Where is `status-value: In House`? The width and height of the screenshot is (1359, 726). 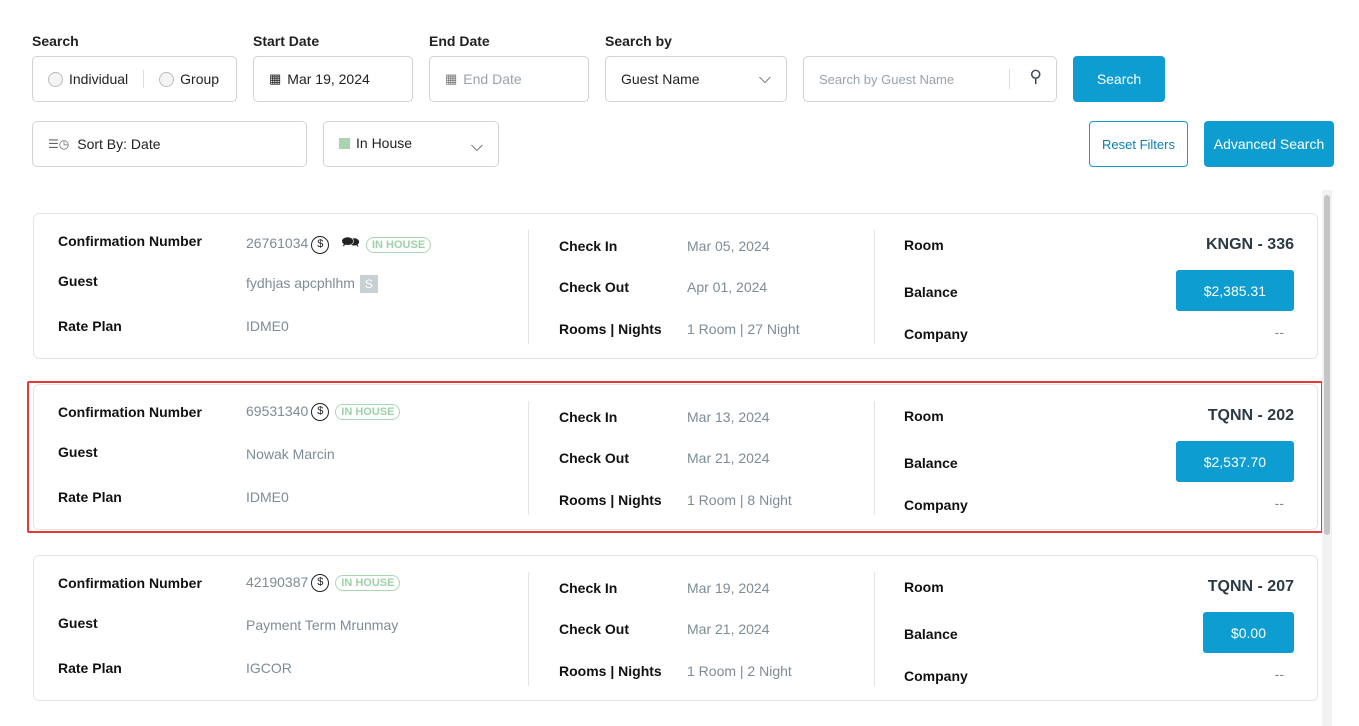 status-value: In House is located at coordinates (384, 143).